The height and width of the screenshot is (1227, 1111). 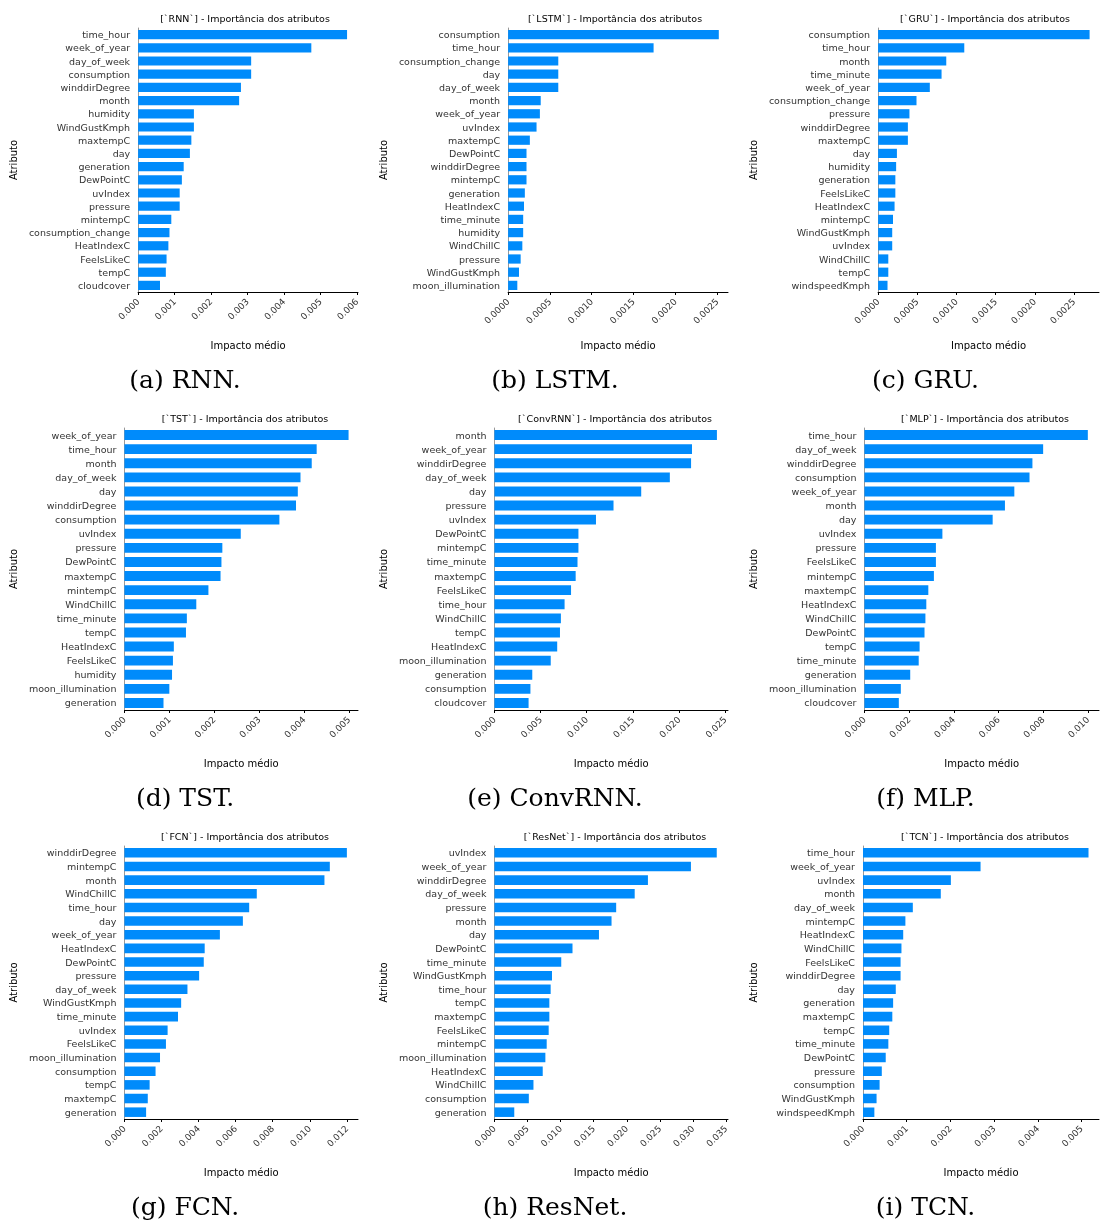 I want to click on text: (b) LSTM., so click(x=555, y=379).